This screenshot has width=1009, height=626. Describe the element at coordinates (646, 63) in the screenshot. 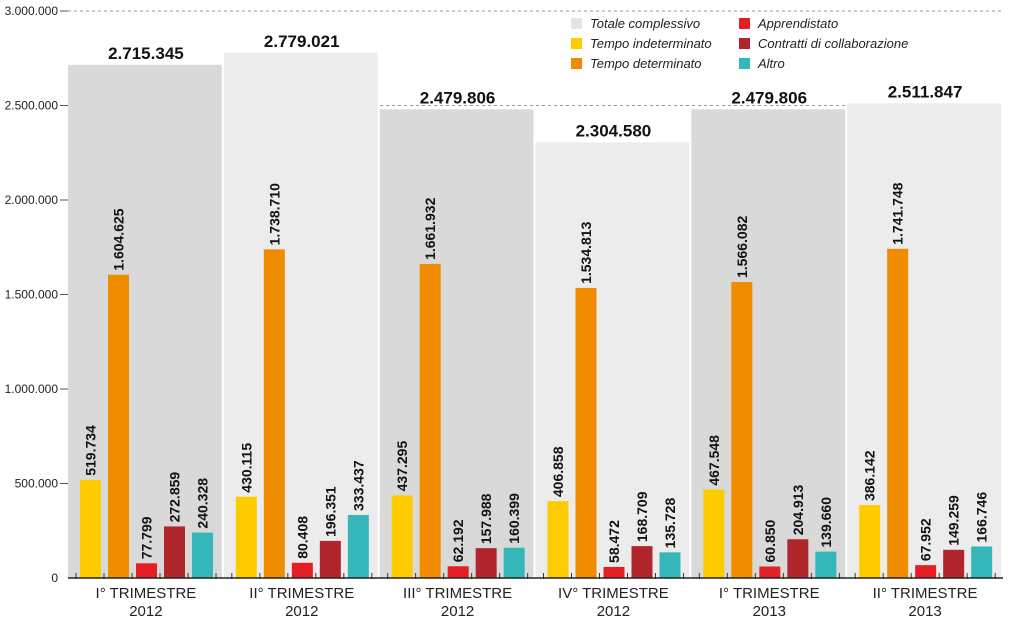

I see `legend-label: Tempo determinato` at that location.